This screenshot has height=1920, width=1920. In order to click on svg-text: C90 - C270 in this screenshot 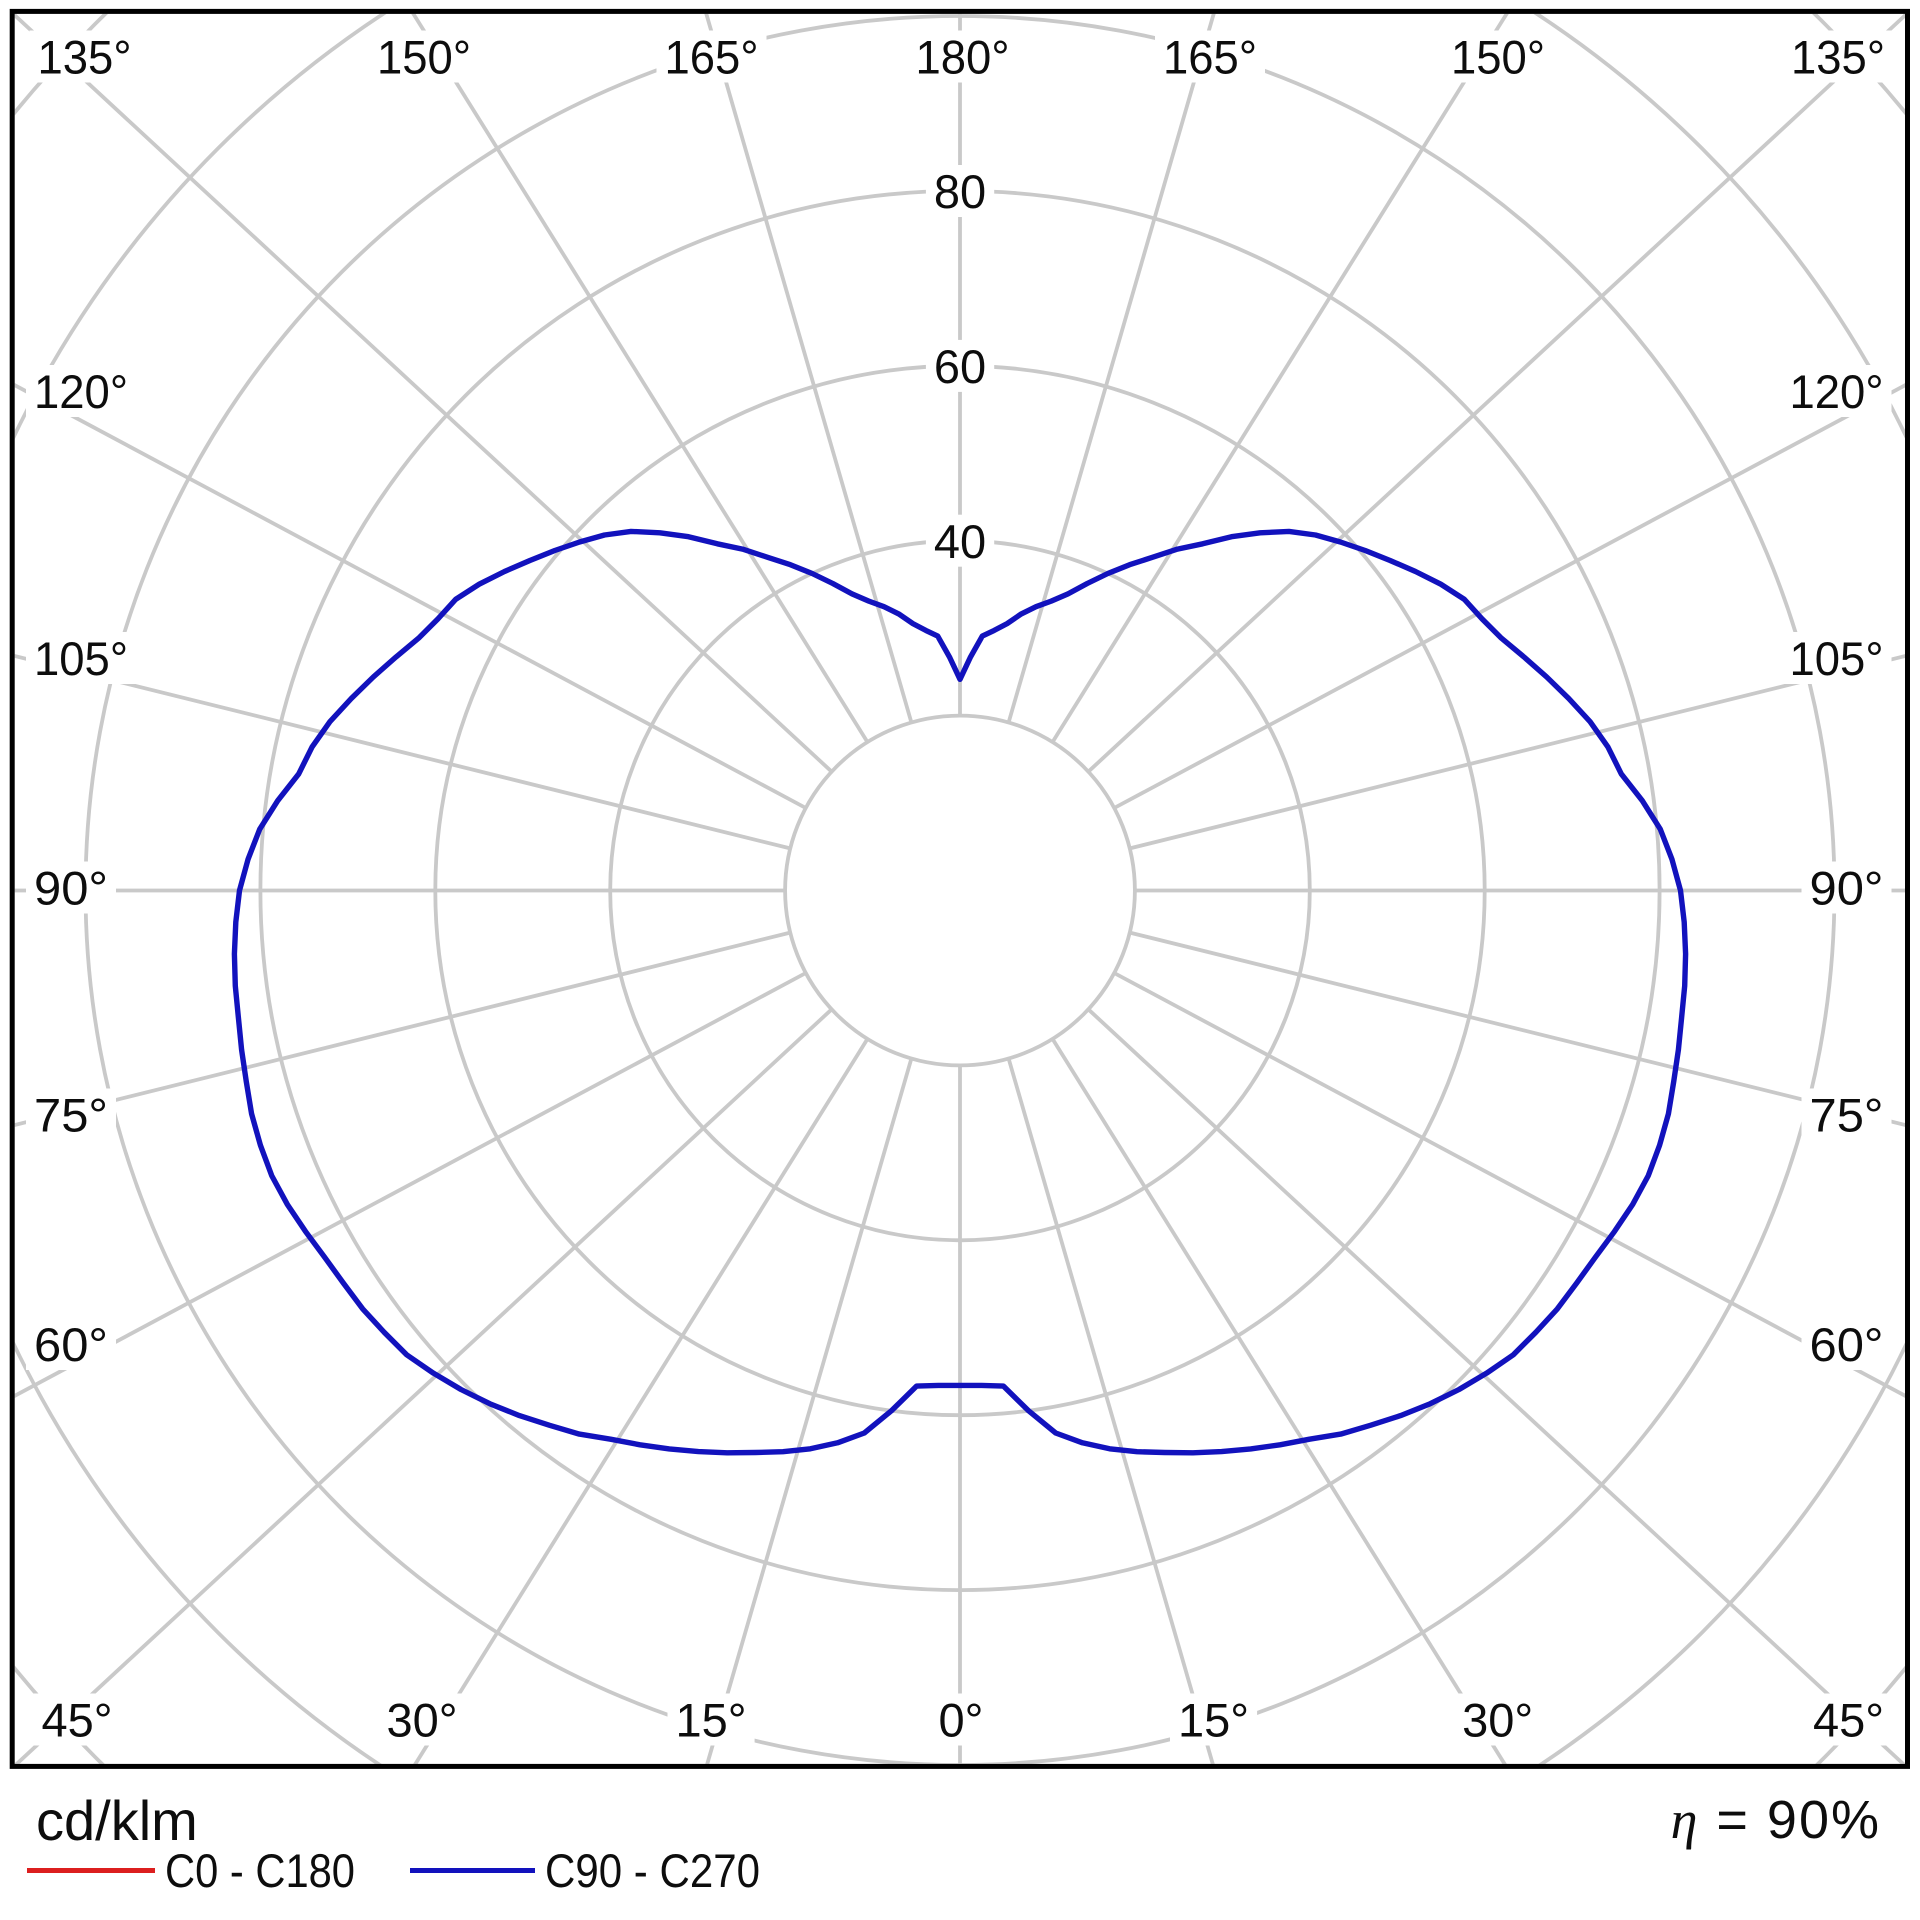, I will do `click(652, 1870)`.